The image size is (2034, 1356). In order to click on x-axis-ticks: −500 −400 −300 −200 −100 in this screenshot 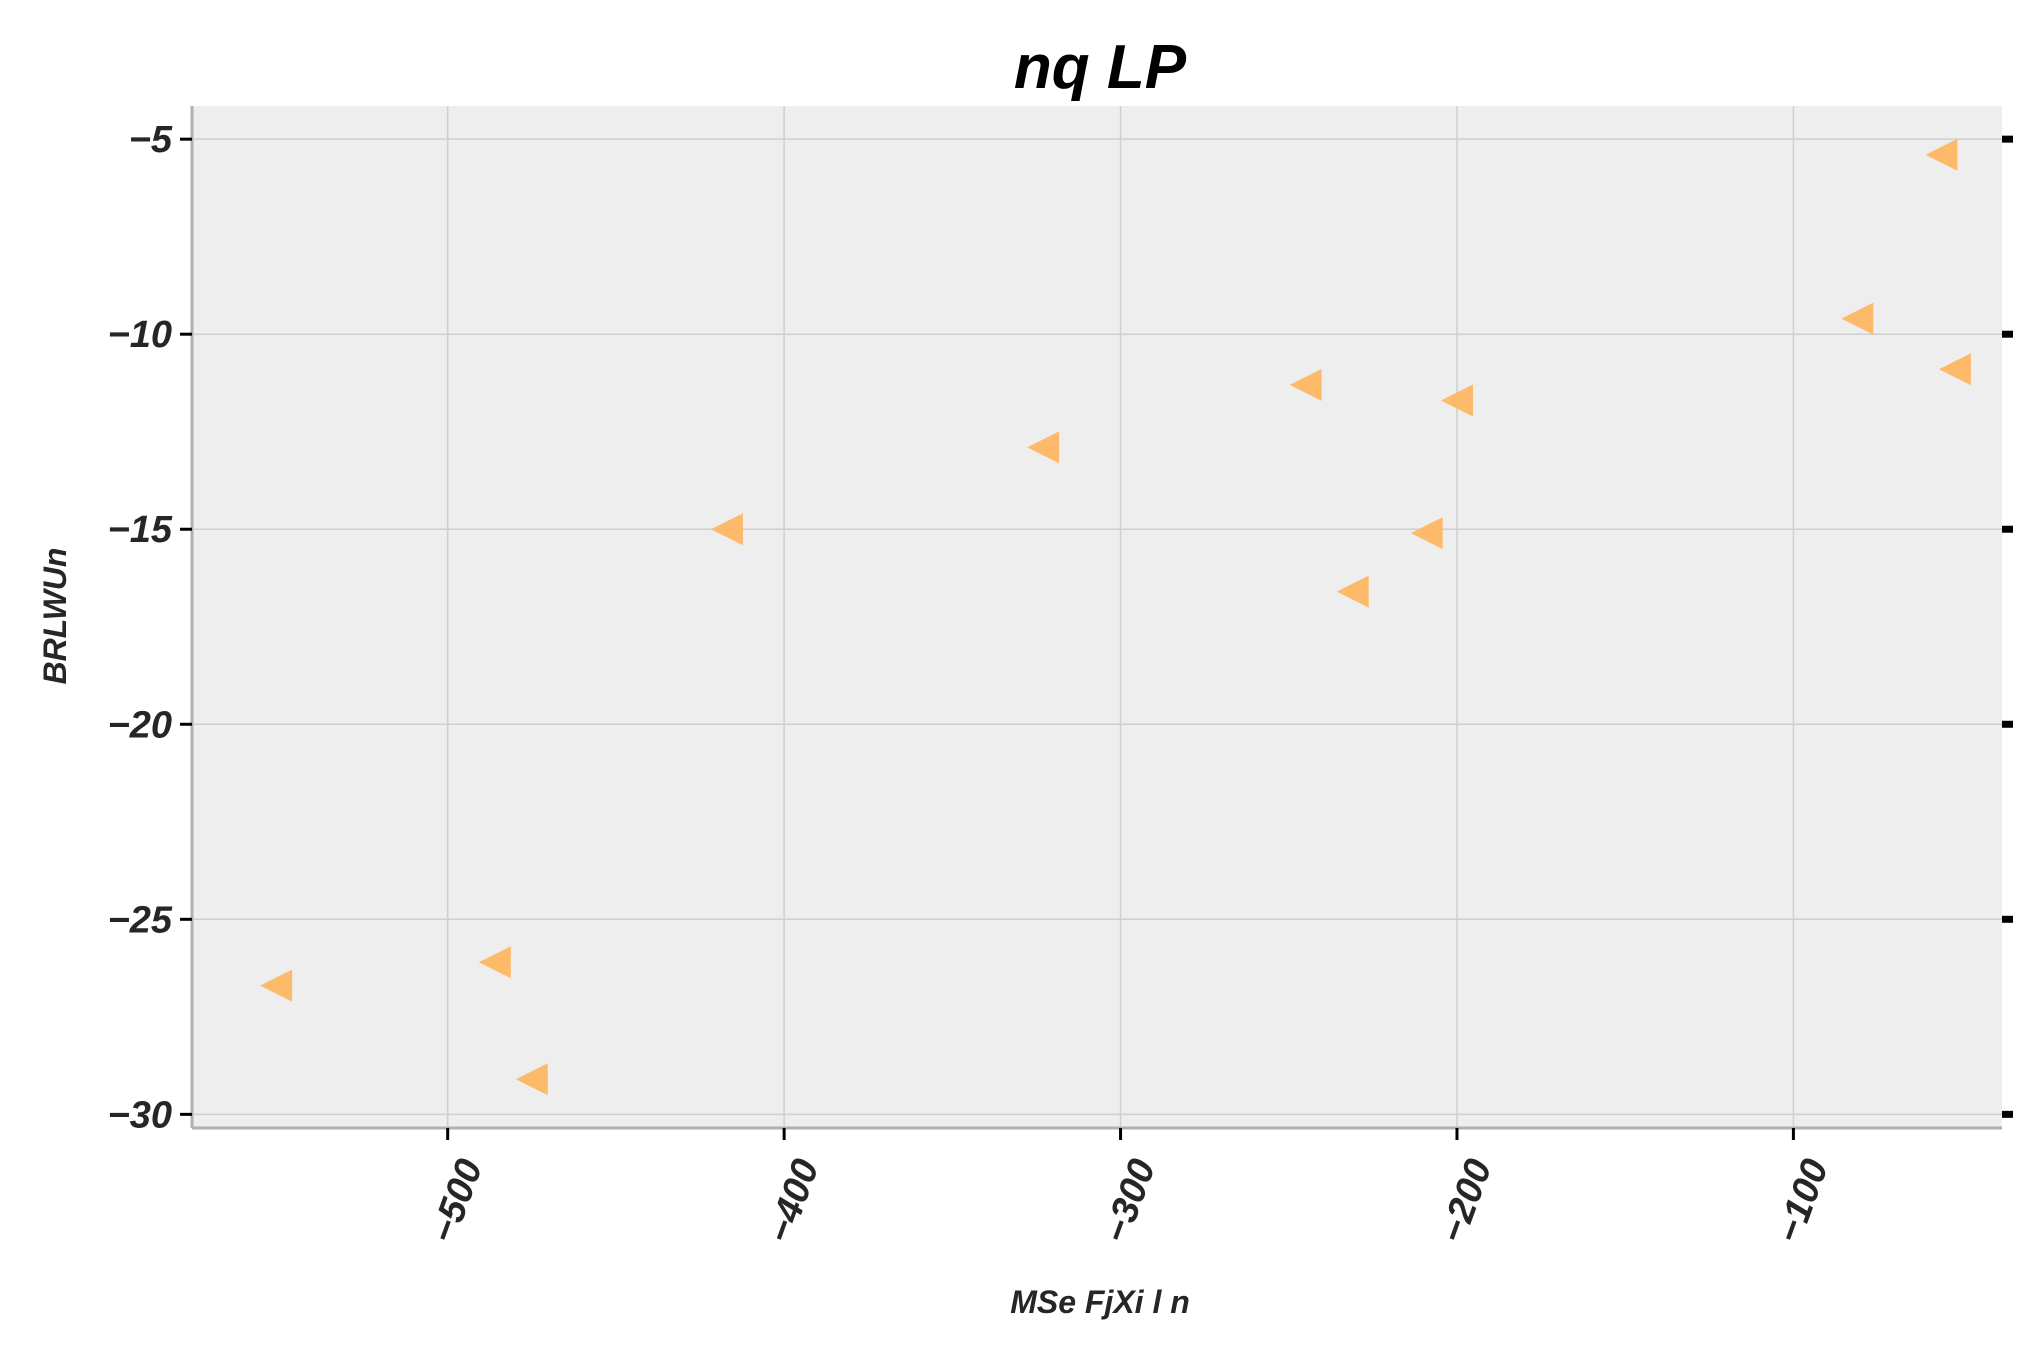, I will do `click(1129, 1188)`.